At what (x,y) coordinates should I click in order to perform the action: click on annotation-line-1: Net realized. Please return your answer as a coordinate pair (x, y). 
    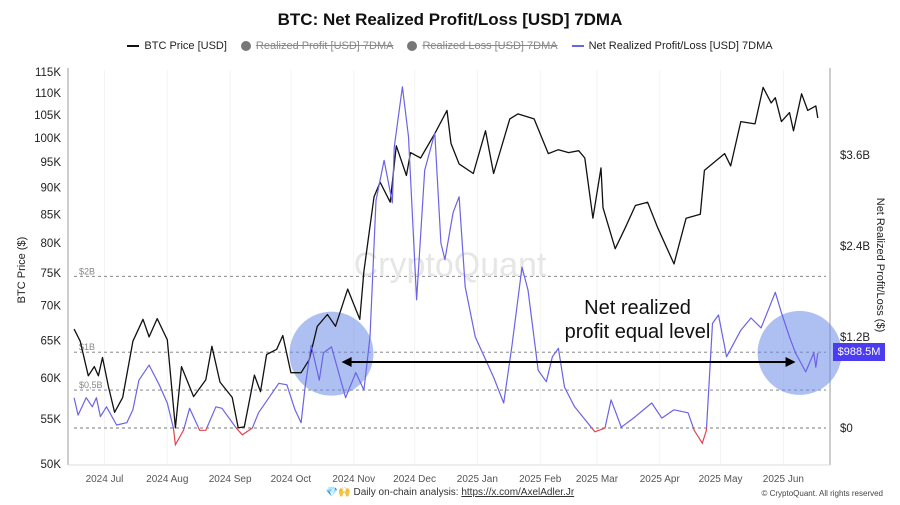
    Looking at the image, I should click on (637, 308).